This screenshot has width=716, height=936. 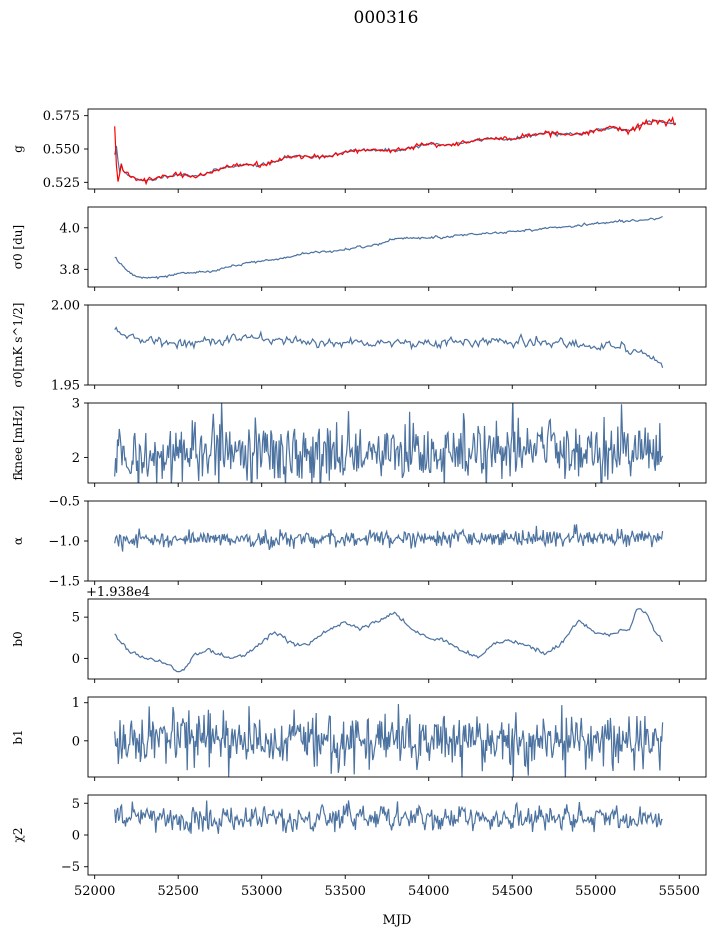 I want to click on fit-line, so click(x=395, y=151).